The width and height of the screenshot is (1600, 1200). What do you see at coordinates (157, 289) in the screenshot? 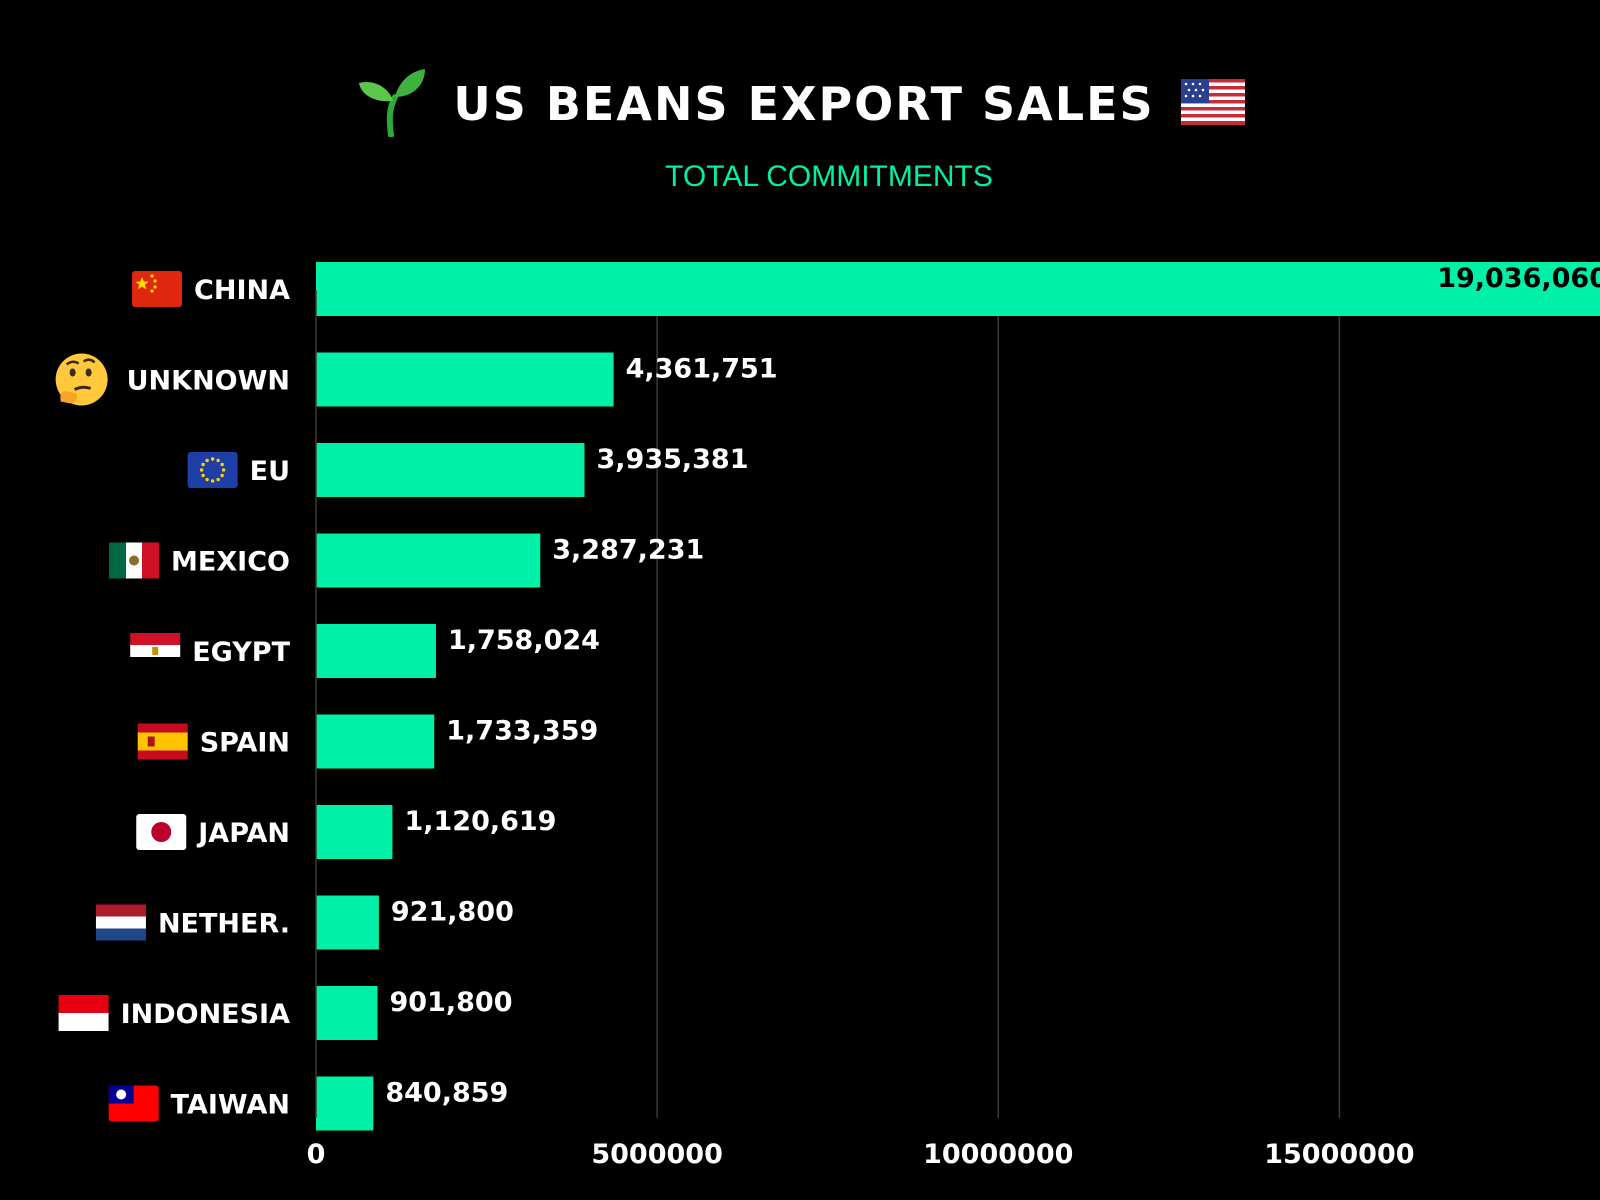
I see `flag-china-icon` at bounding box center [157, 289].